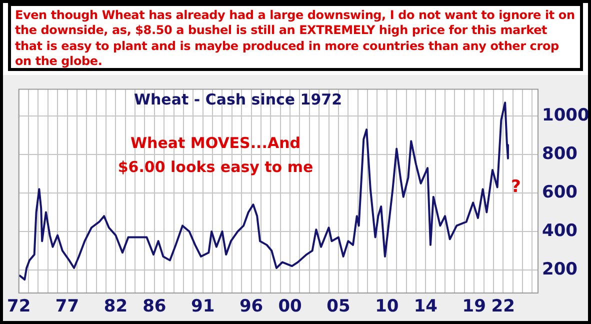 This screenshot has width=591, height=324. I want to click on x-tick-label: 19, so click(474, 306).